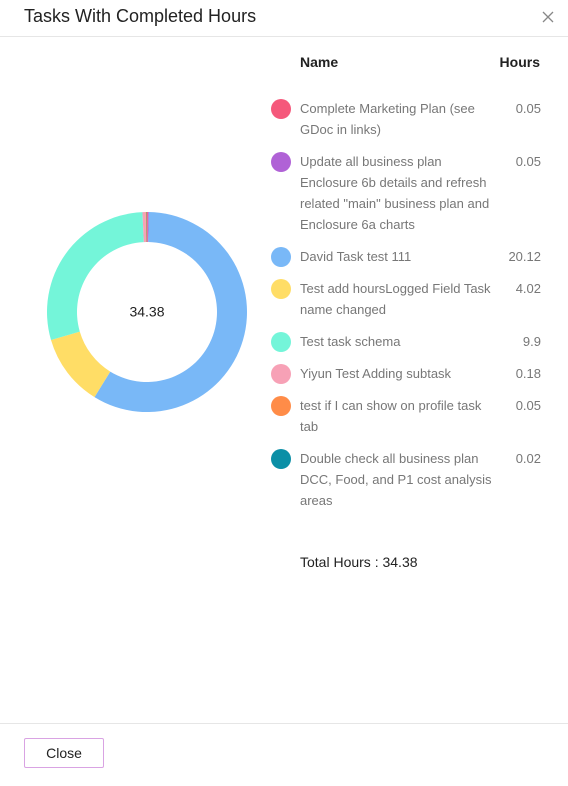  What do you see at coordinates (531, 341) in the screenshot?
I see `task-hours: 9.9` at bounding box center [531, 341].